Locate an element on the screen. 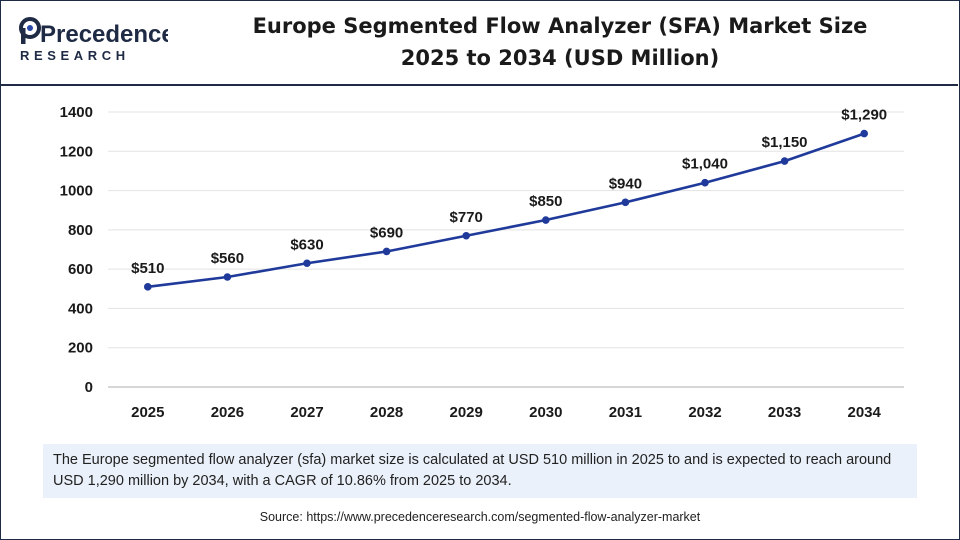 This screenshot has height=540, width=960. x-tick-label: 2025 is located at coordinates (147, 412).